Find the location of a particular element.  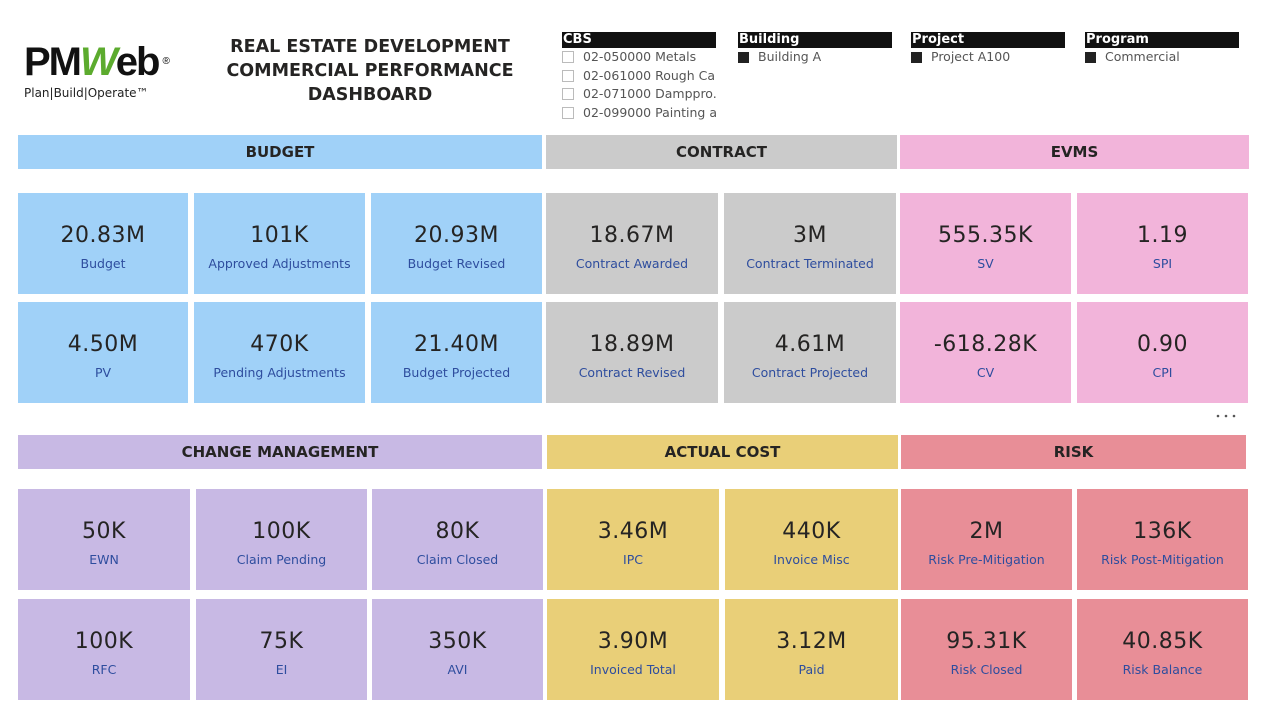

section-header: EVMS is located at coordinates (1074, 152).